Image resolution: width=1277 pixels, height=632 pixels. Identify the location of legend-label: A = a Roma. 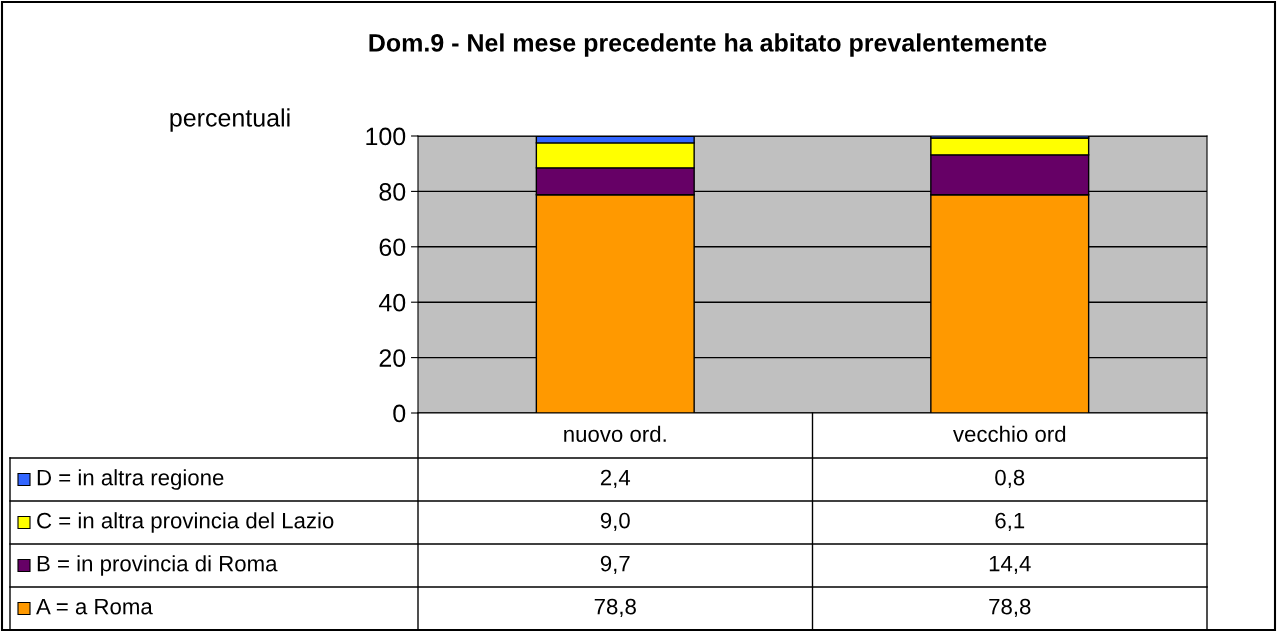
(94, 606).